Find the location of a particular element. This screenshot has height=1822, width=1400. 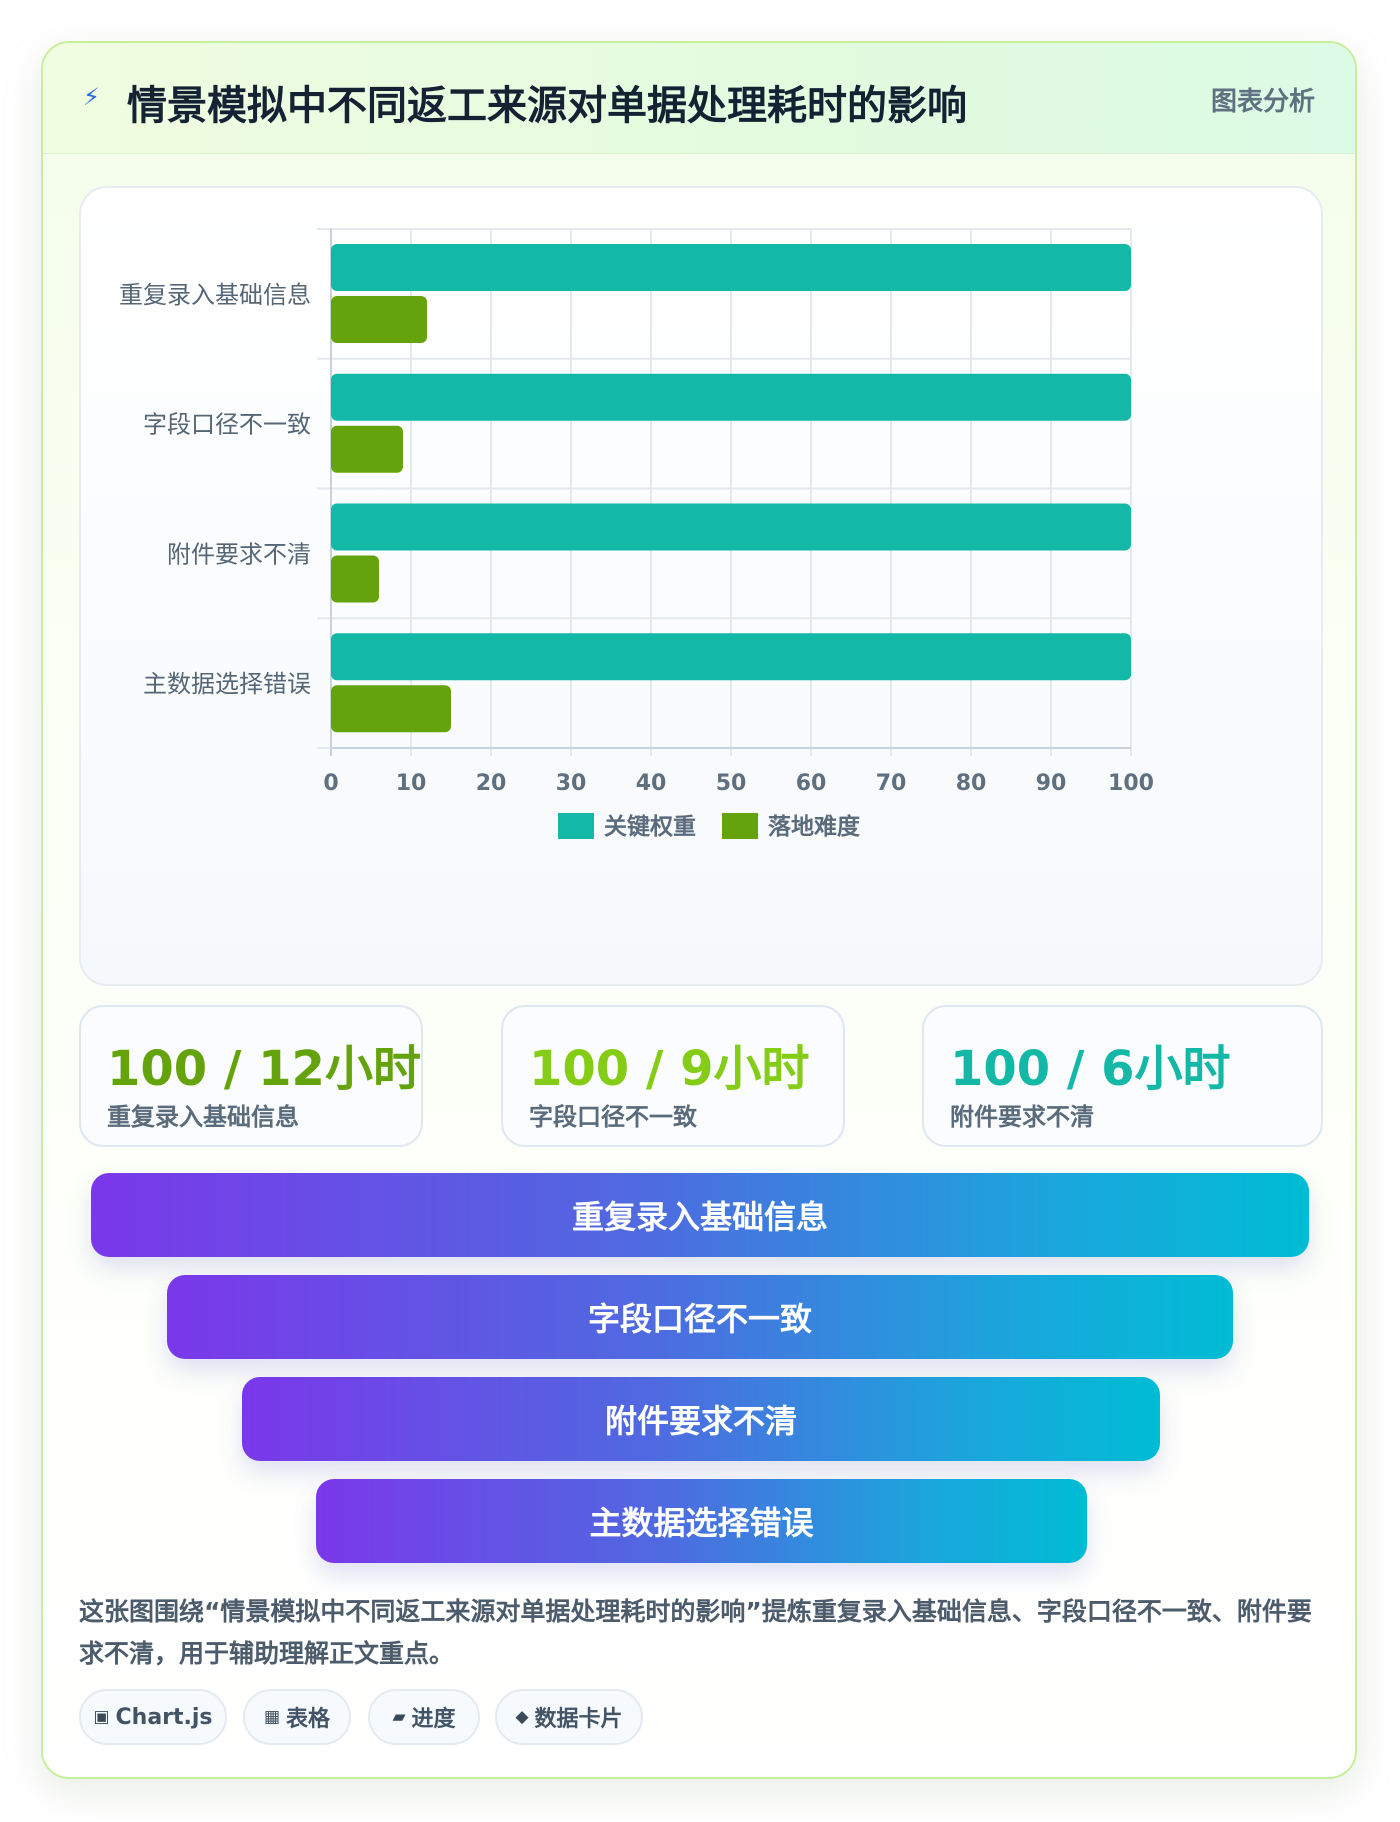

pill-label: 数据卡片 is located at coordinates (578, 1719).